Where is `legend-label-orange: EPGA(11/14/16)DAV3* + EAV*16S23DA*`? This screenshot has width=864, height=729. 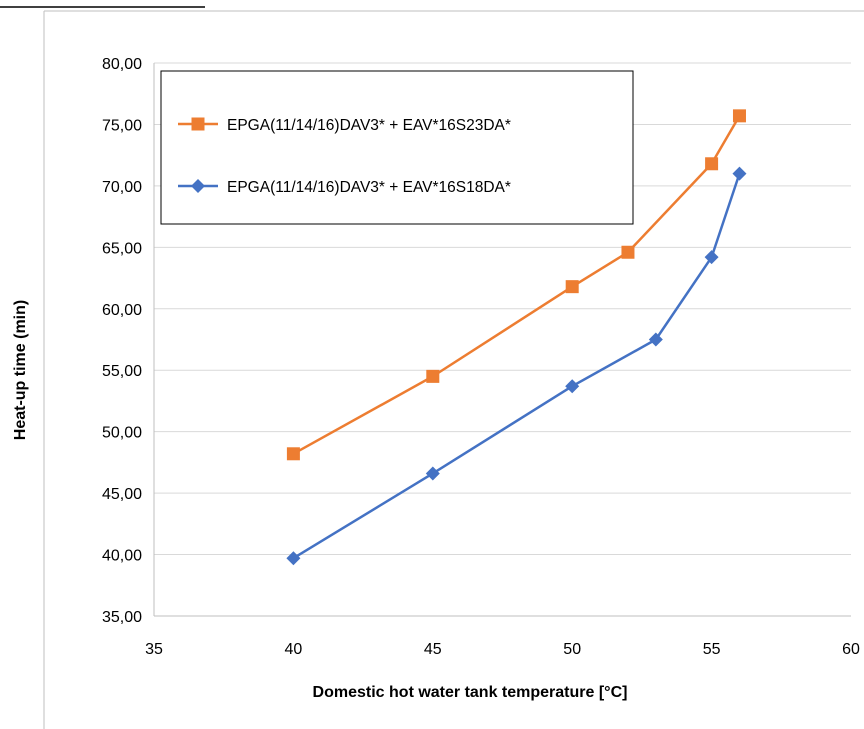
legend-label-orange: EPGA(11/14/16)DAV3* + EAV*16S23DA* is located at coordinates (369, 125).